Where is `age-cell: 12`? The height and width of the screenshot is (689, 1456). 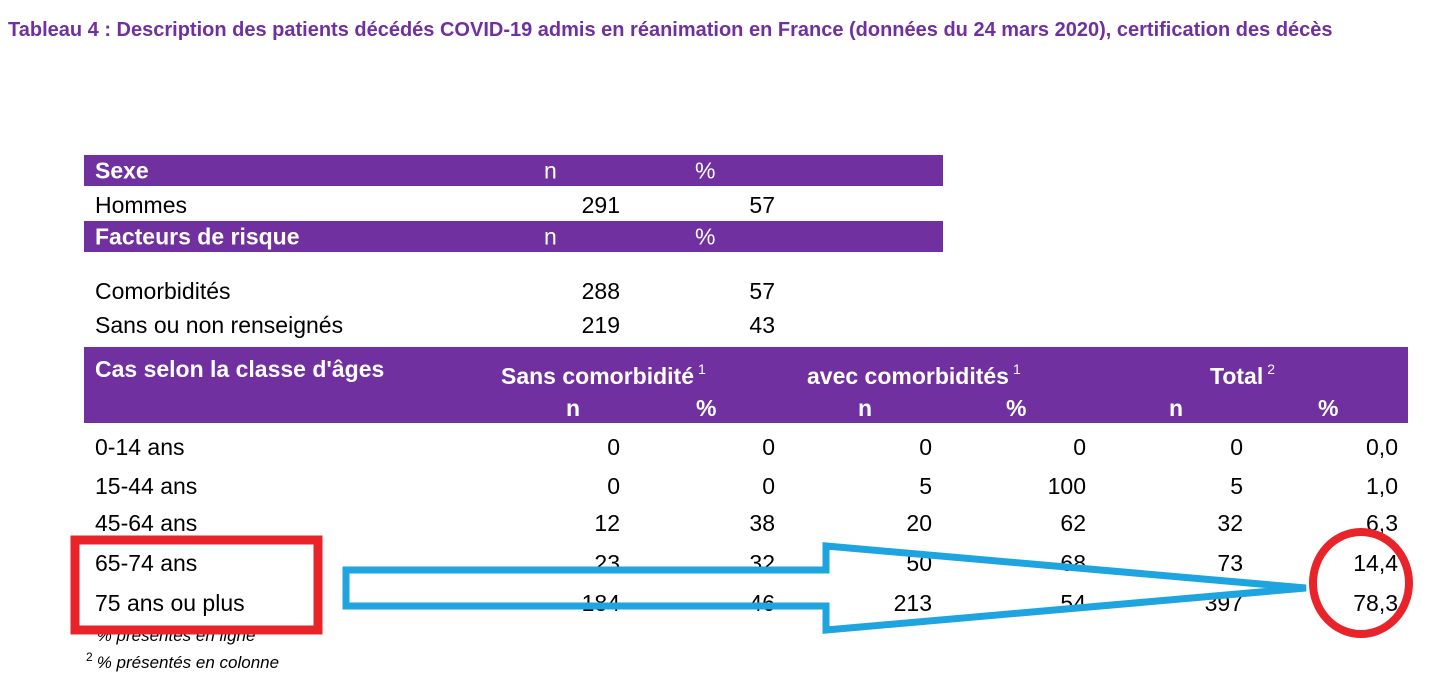 age-cell: 12 is located at coordinates (607, 523).